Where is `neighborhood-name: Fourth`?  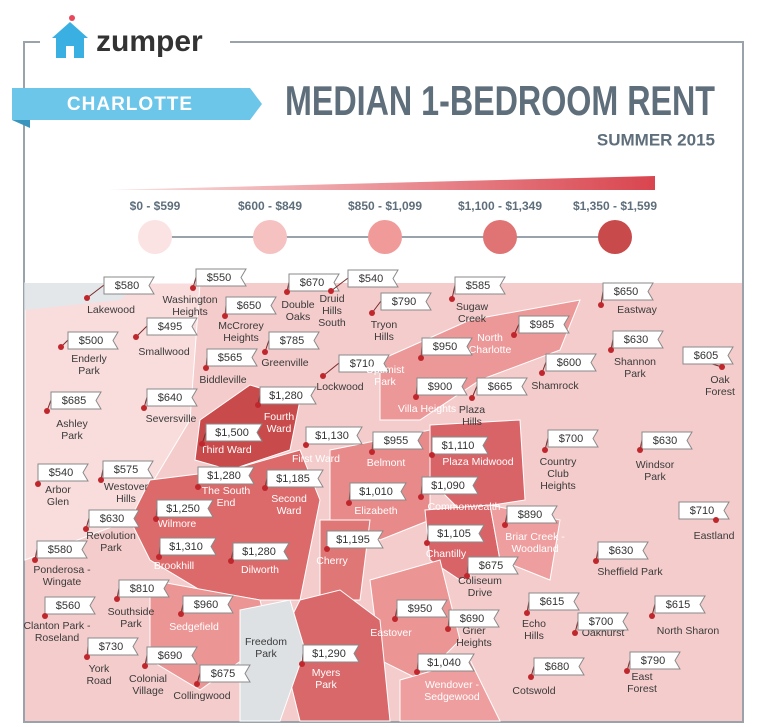
neighborhood-name: Fourth is located at coordinates (279, 417).